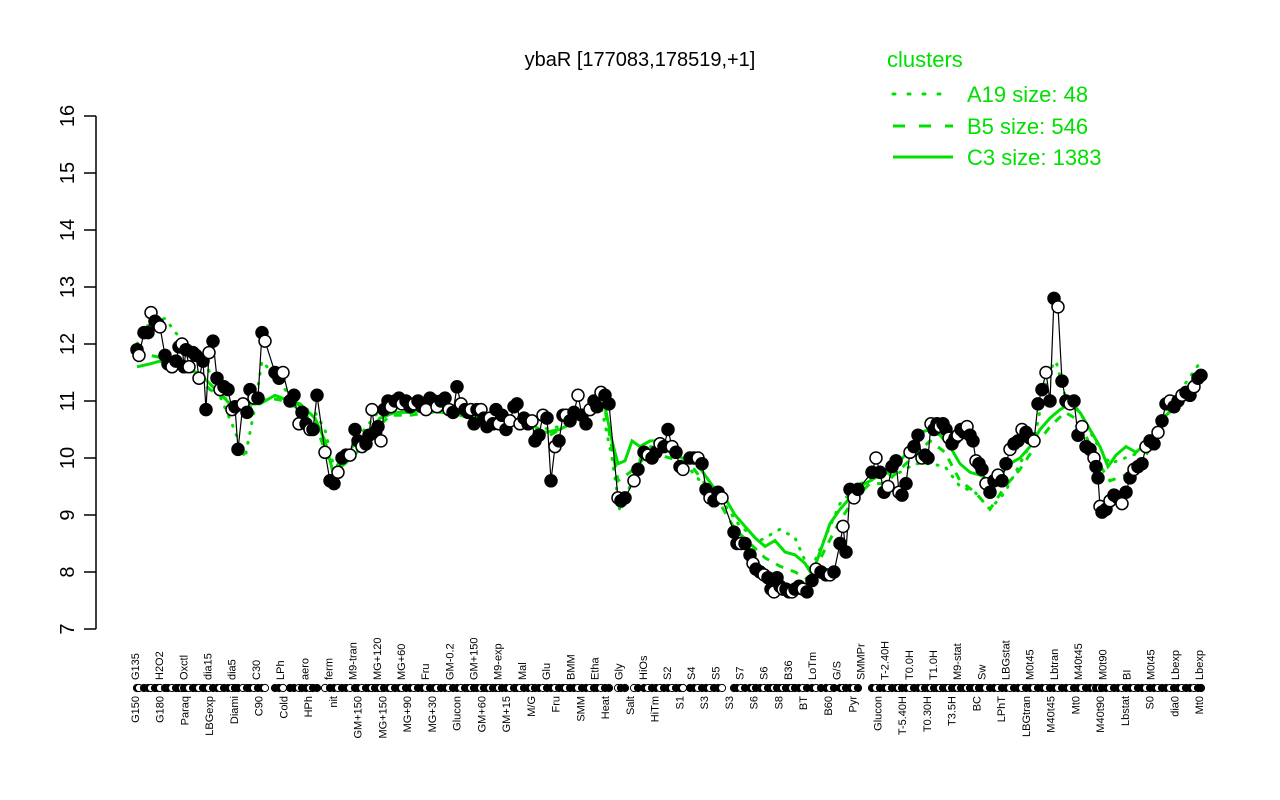  What do you see at coordinates (68, 401) in the screenshot?
I see `y-tick-label: 11` at bounding box center [68, 401].